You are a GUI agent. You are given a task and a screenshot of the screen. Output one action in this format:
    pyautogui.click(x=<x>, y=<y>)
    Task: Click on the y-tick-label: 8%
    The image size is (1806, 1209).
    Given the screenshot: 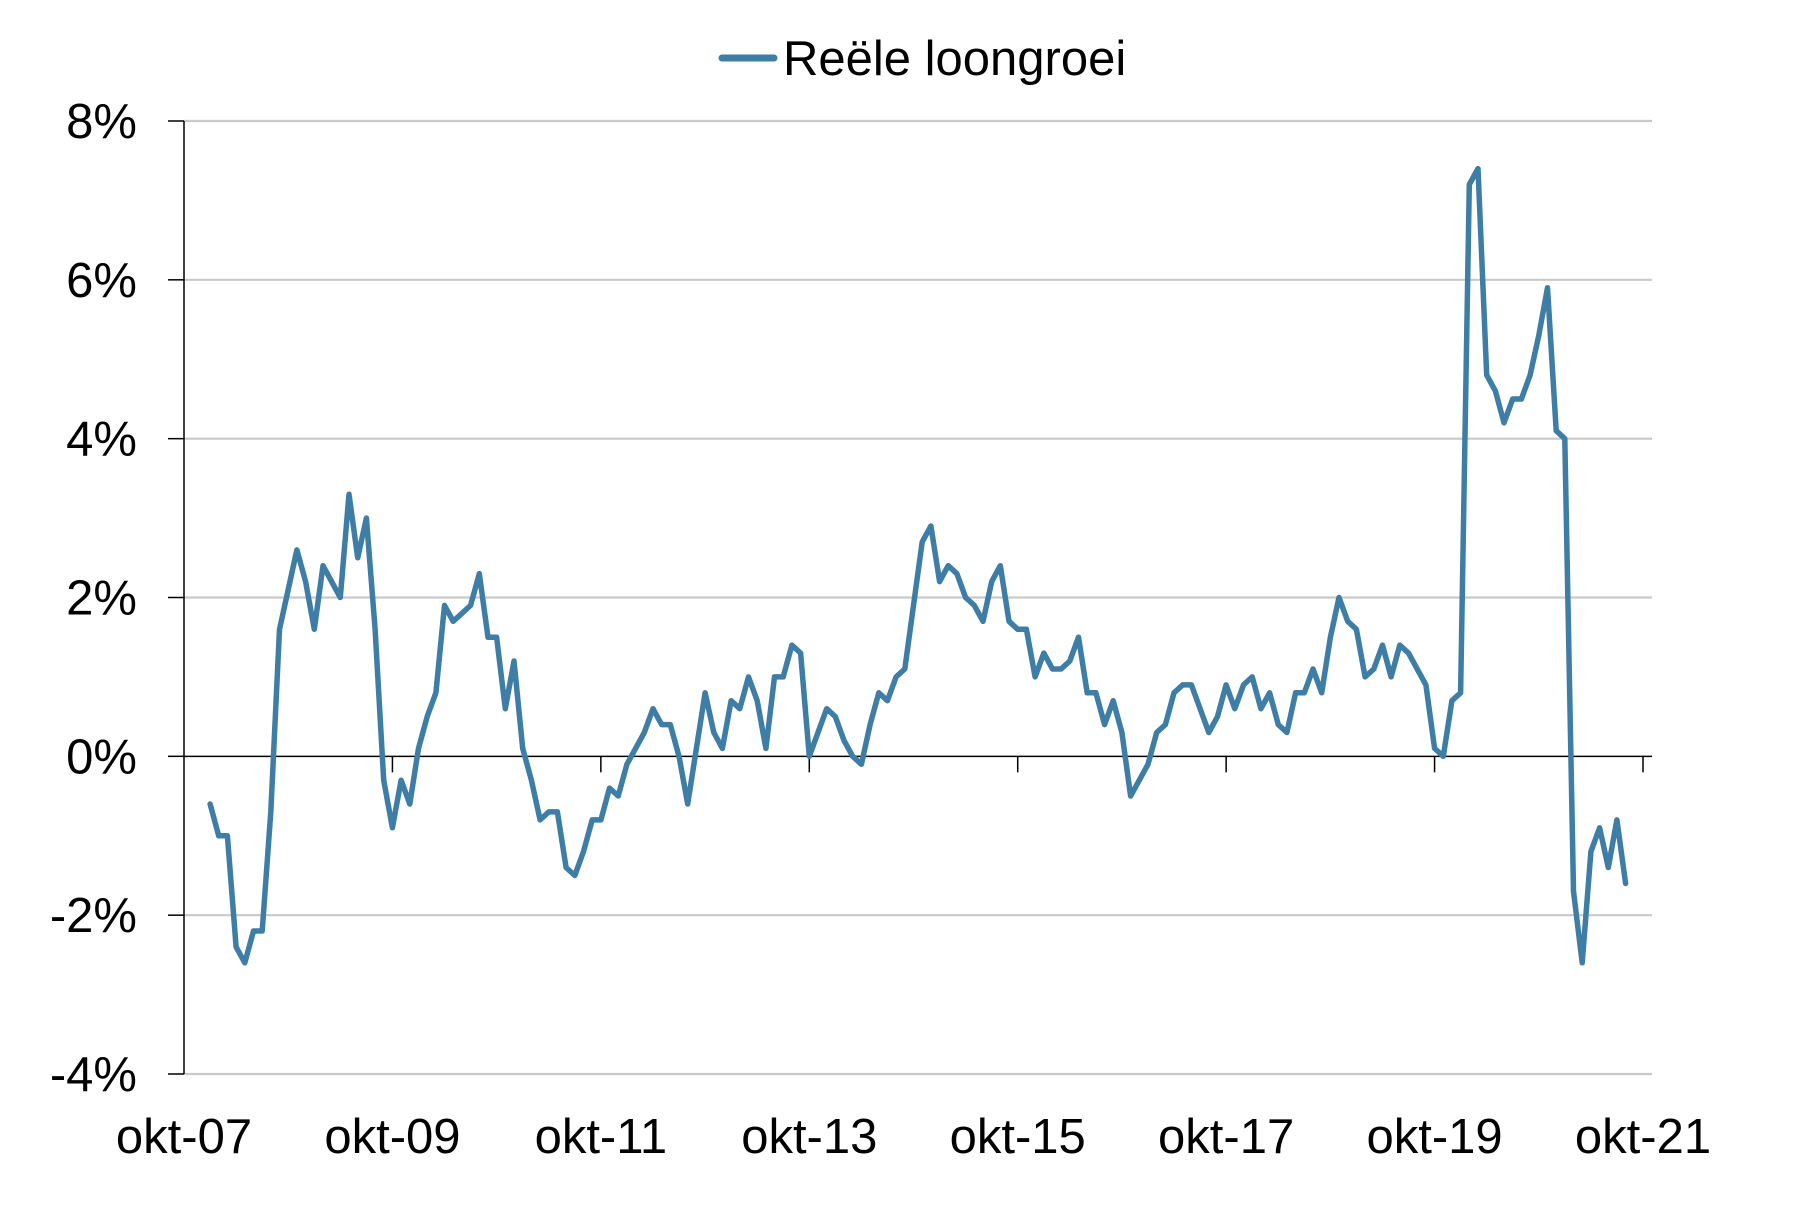 What is the action you would take?
    pyautogui.click(x=101, y=122)
    